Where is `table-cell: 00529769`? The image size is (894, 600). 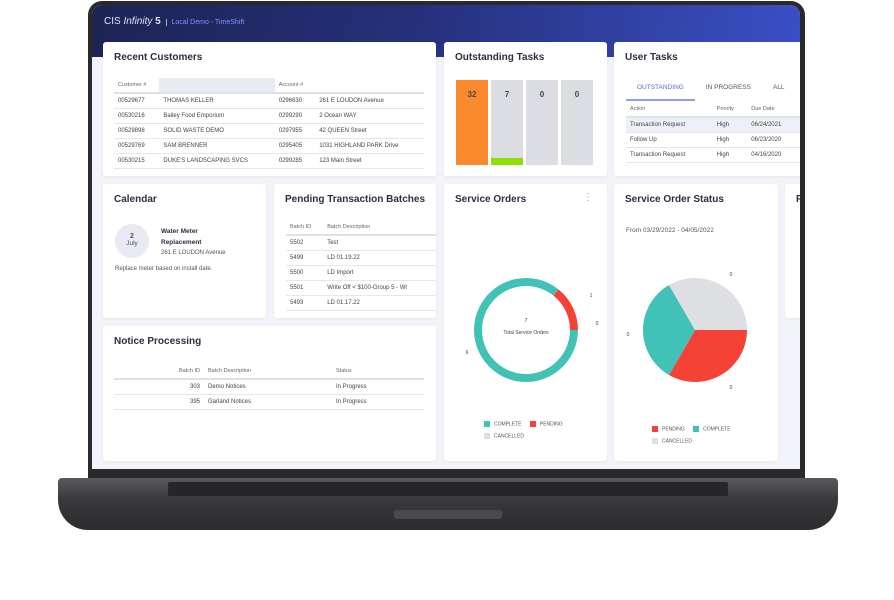 table-cell: 00529769 is located at coordinates (137, 146).